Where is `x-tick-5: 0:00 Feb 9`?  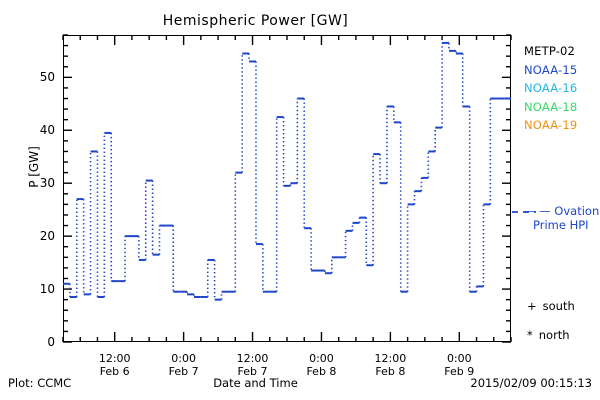
x-tick-5: 0:00 Feb 9 is located at coordinates (459, 365).